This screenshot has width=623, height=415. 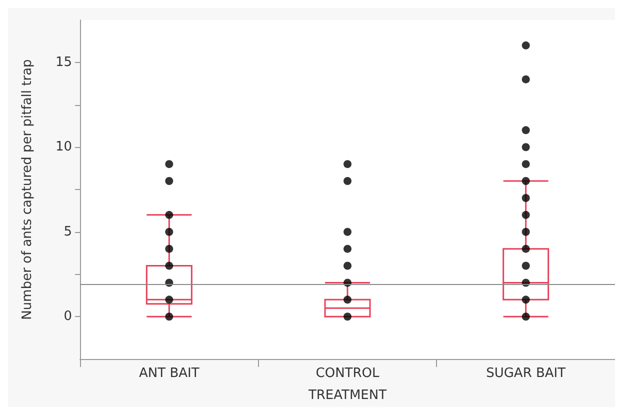 What do you see at coordinates (169, 373) in the screenshot?
I see `x-tick-label: ANT BAIT` at bounding box center [169, 373].